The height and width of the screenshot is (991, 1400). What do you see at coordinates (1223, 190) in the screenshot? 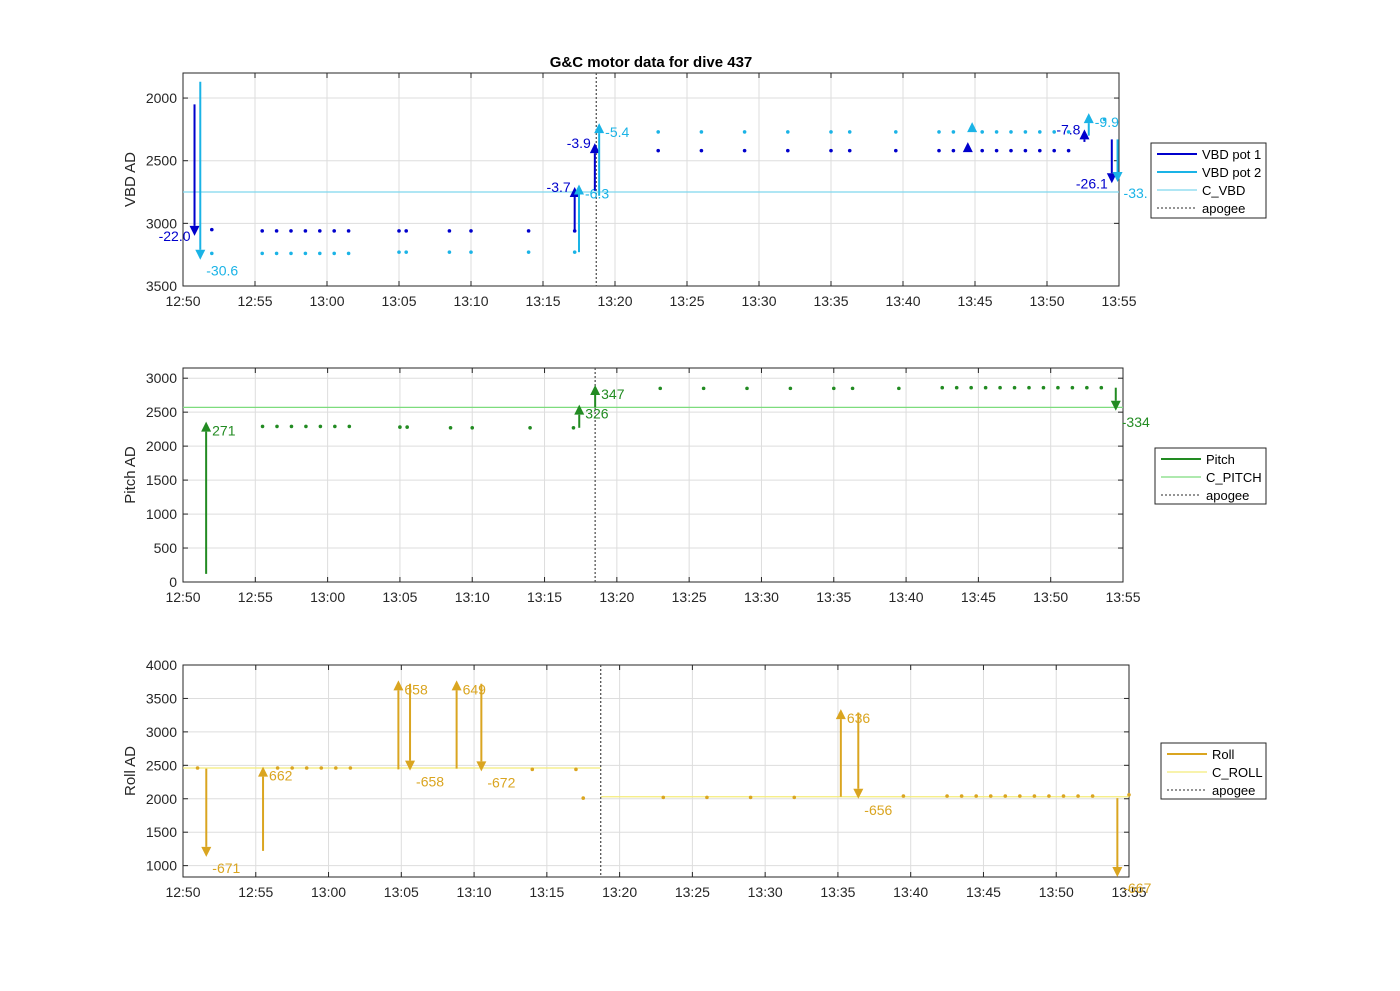
I see `legend-label: C_VBD` at bounding box center [1223, 190].